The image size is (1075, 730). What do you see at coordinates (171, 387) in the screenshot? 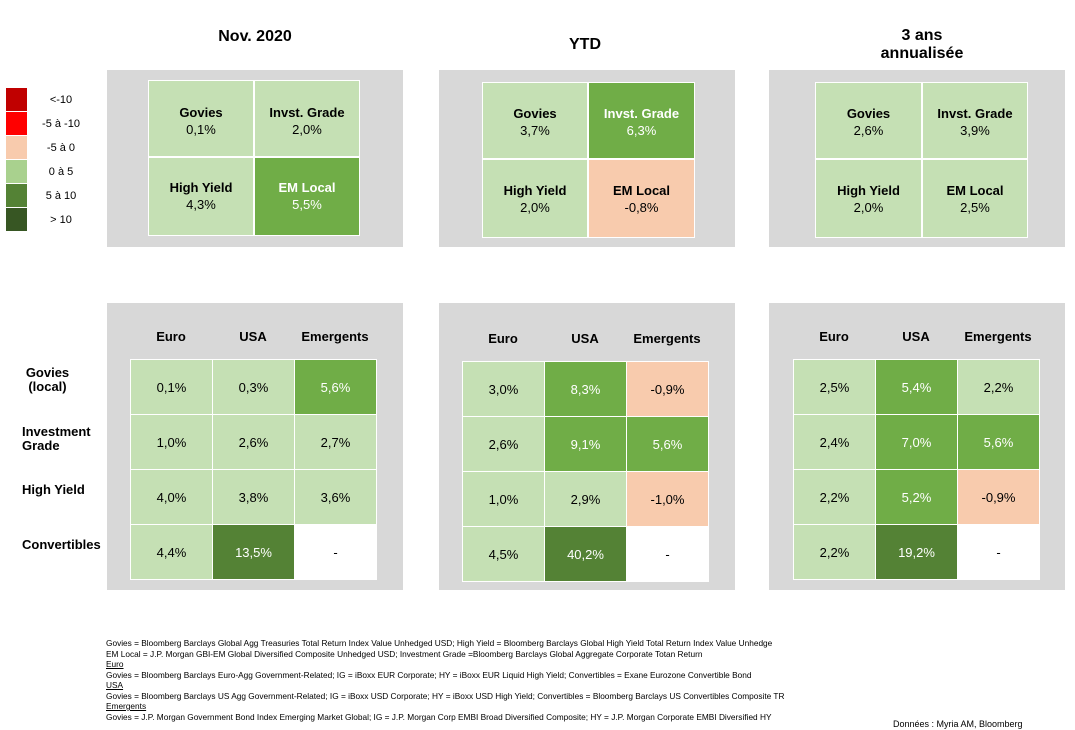
I see `grid-cell: 0,1%` at bounding box center [171, 387].